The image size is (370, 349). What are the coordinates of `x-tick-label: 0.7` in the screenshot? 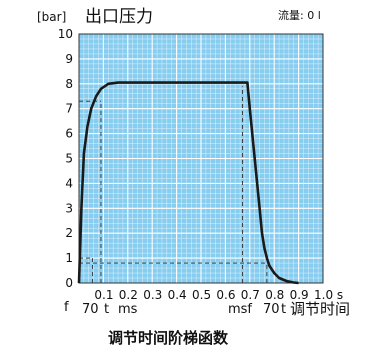 It's located at (250, 295).